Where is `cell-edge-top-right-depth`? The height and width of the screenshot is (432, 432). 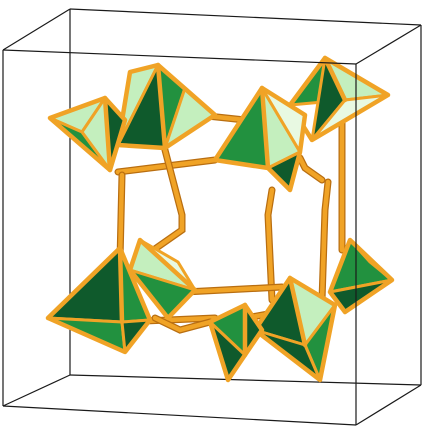 cell-edge-top-right-depth is located at coordinates (388, 44).